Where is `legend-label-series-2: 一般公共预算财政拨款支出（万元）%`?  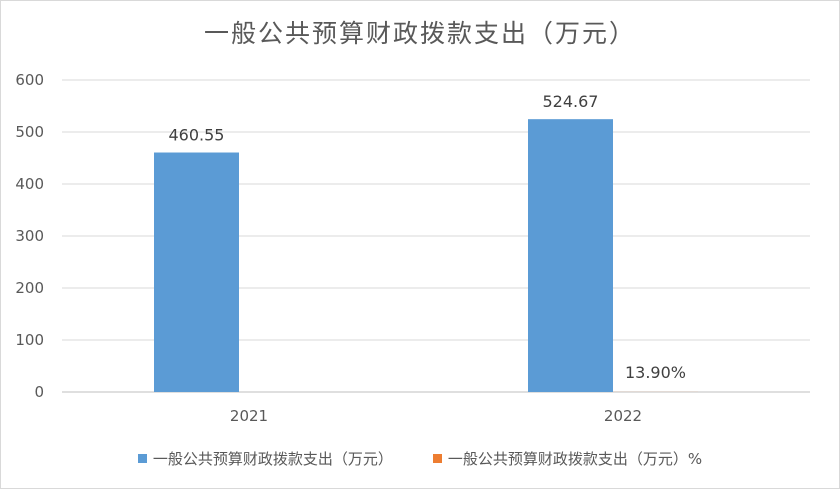
legend-label-series-2: 一般公共预算财政拨款支出（万元）% is located at coordinates (575, 458).